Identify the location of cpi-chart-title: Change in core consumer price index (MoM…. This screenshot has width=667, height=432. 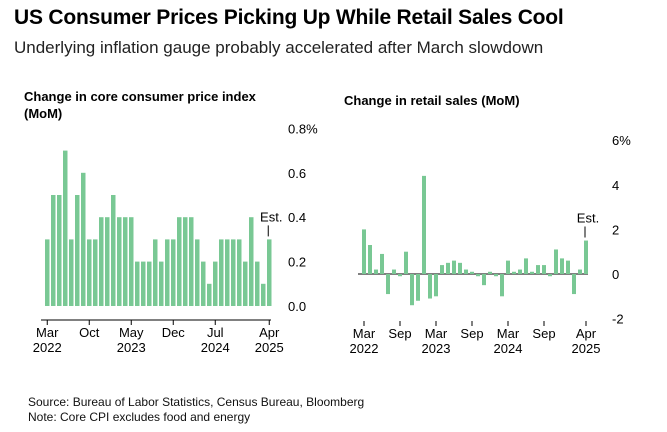
(140, 105).